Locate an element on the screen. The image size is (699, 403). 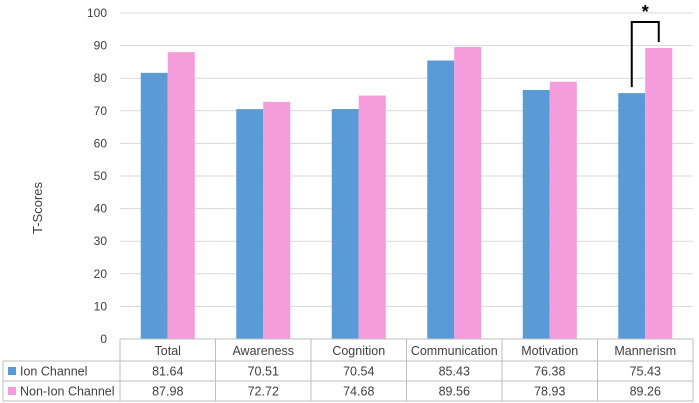
y-tick-label: 90 is located at coordinates (101, 46).